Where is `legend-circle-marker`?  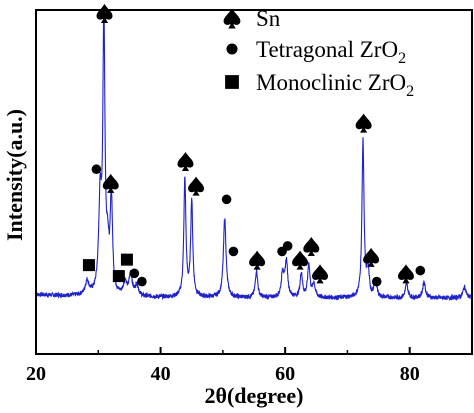
legend-circle-marker is located at coordinates (232, 49).